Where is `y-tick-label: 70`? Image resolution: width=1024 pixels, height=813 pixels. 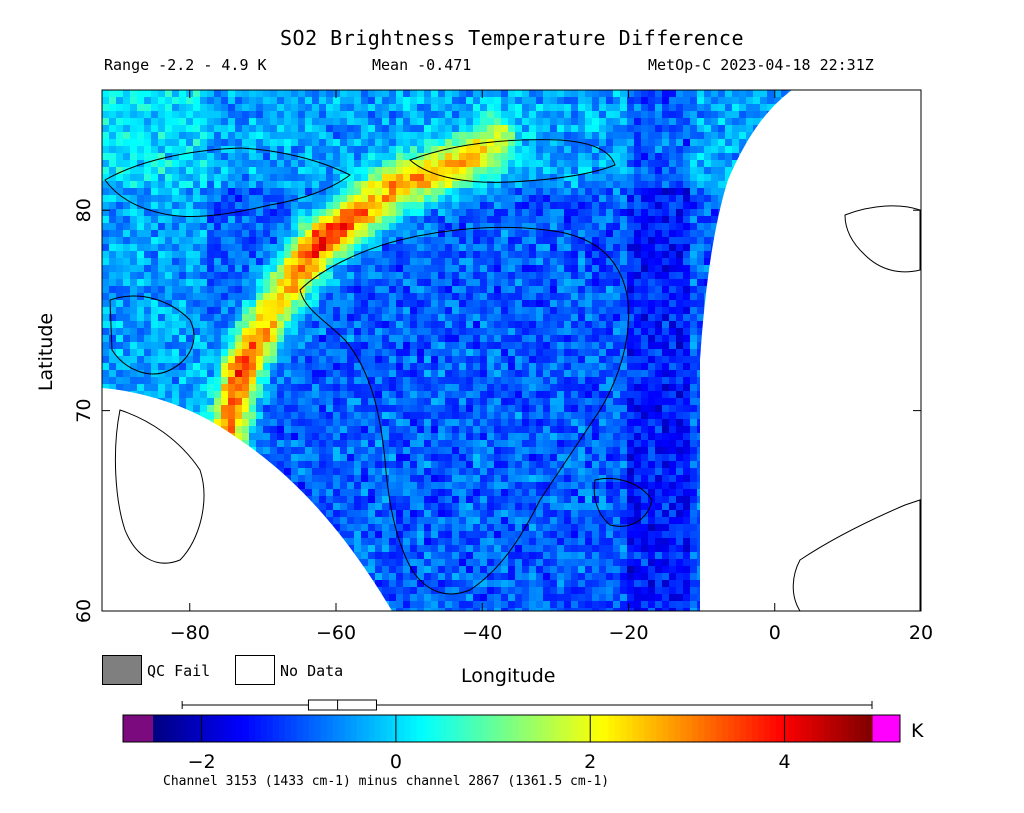 y-tick-label: 70 is located at coordinates (84, 411).